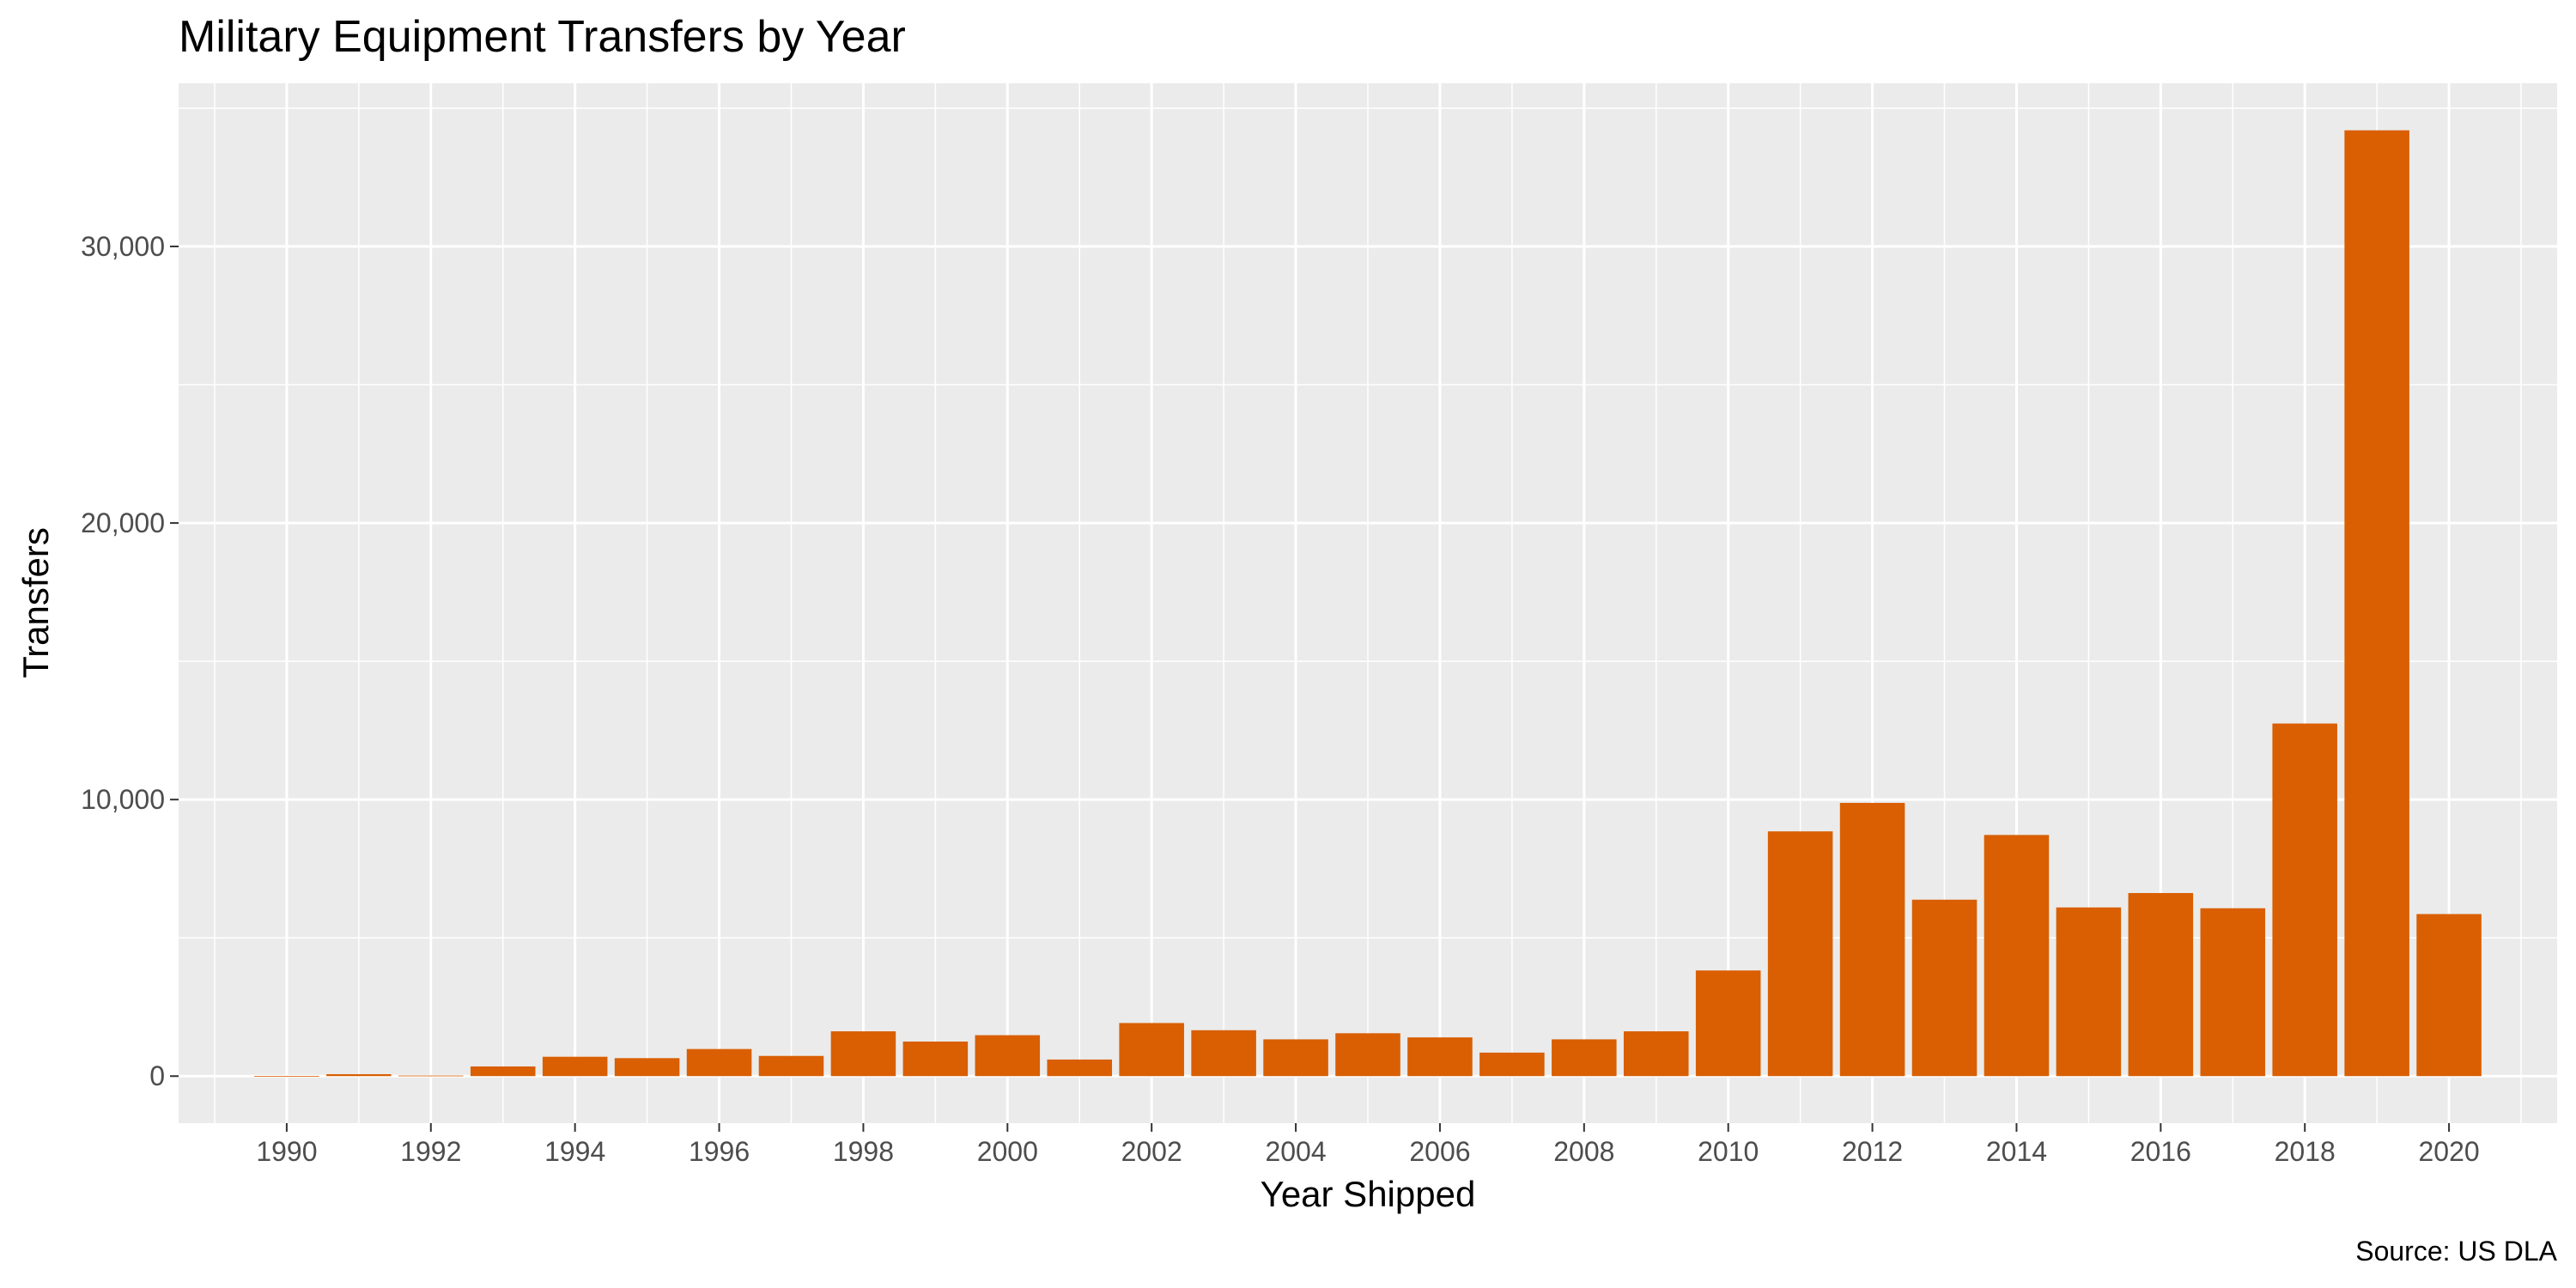  What do you see at coordinates (863, 1151) in the screenshot?
I see `x-tick-label: 1998` at bounding box center [863, 1151].